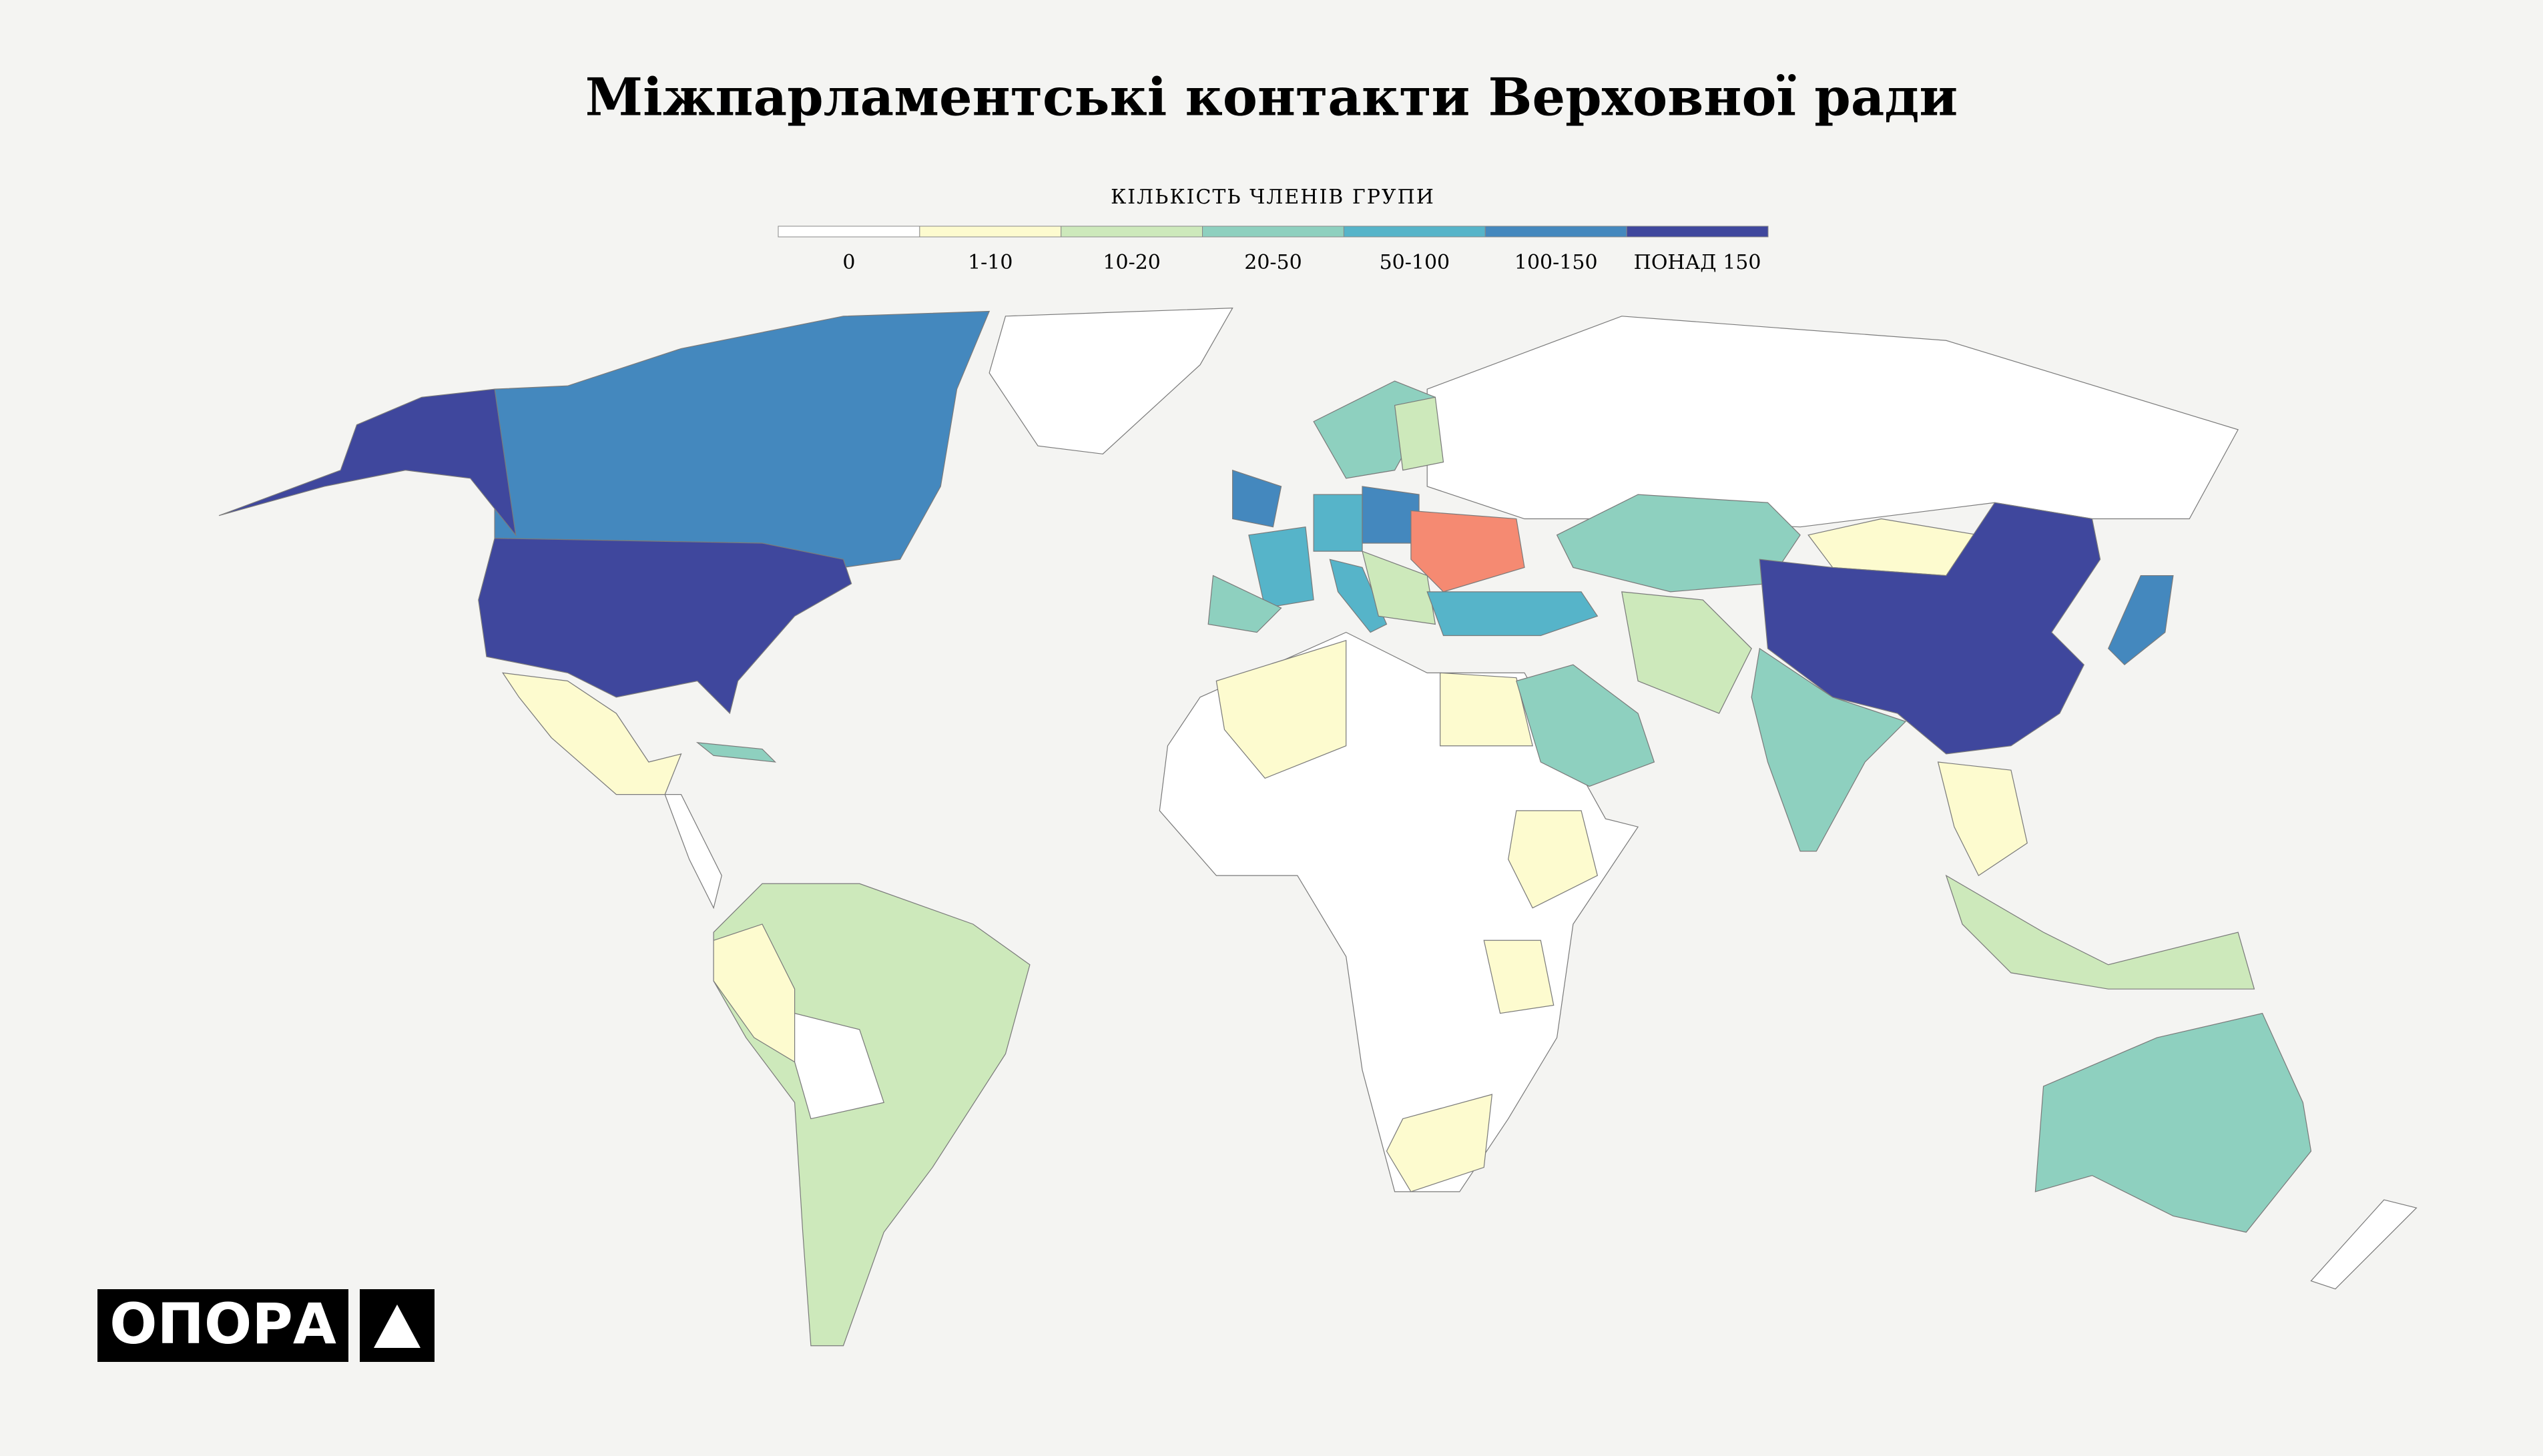  Describe the element at coordinates (1556, 262) in the screenshot. I see `legend-label: 100-150` at that location.